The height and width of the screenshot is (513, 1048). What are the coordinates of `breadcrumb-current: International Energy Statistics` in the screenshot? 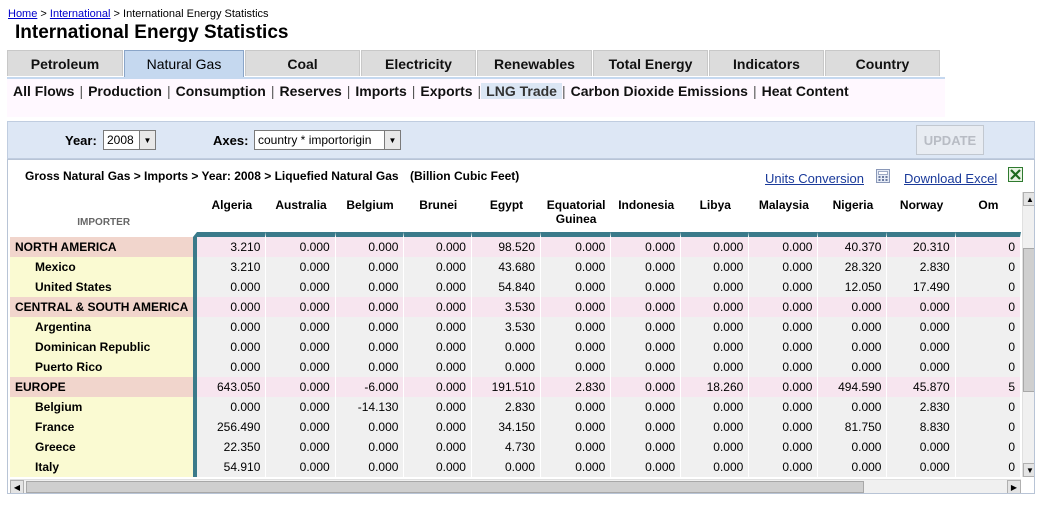 It's located at (196, 14).